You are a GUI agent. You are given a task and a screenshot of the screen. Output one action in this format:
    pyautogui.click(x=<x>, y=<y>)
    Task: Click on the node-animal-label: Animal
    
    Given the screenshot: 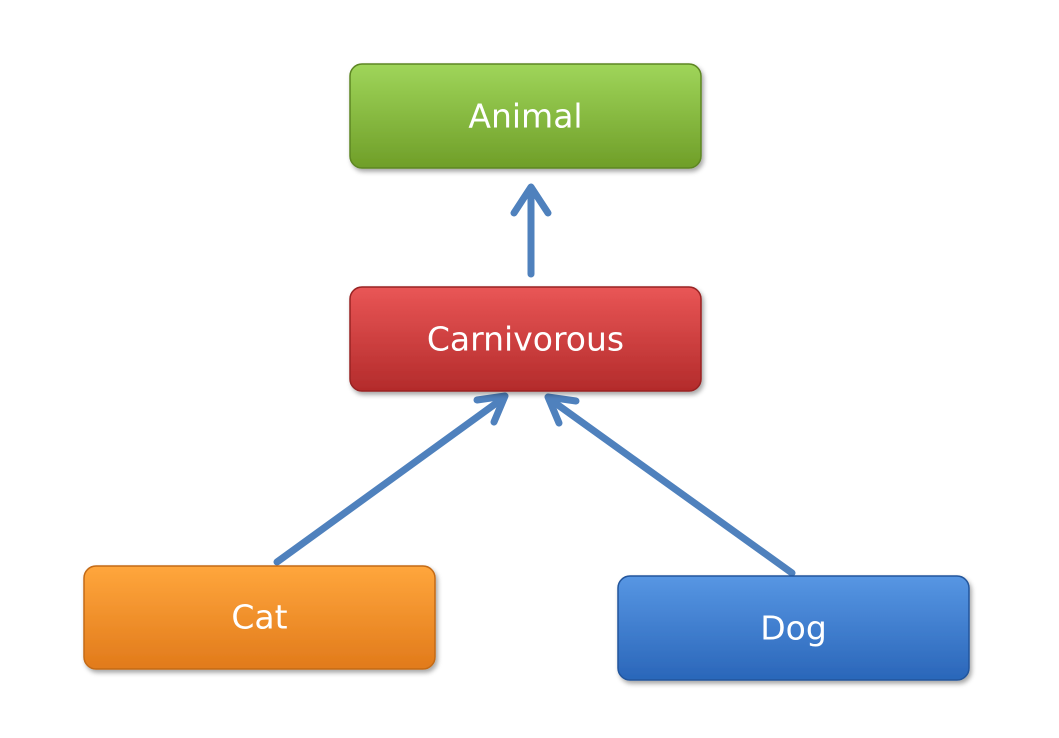 What is the action you would take?
    pyautogui.click(x=525, y=116)
    